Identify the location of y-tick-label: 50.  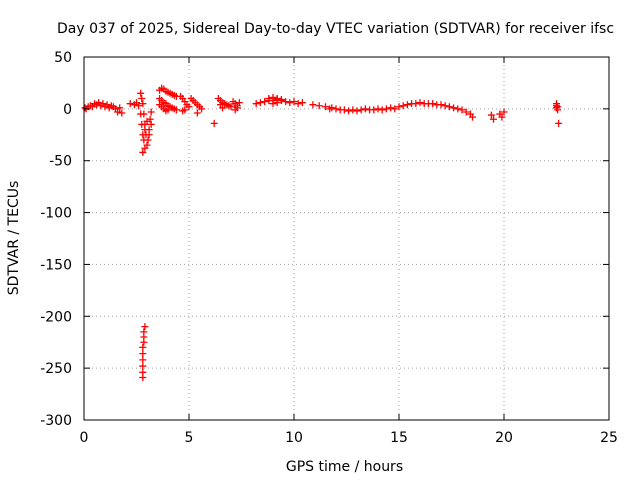
(63, 58).